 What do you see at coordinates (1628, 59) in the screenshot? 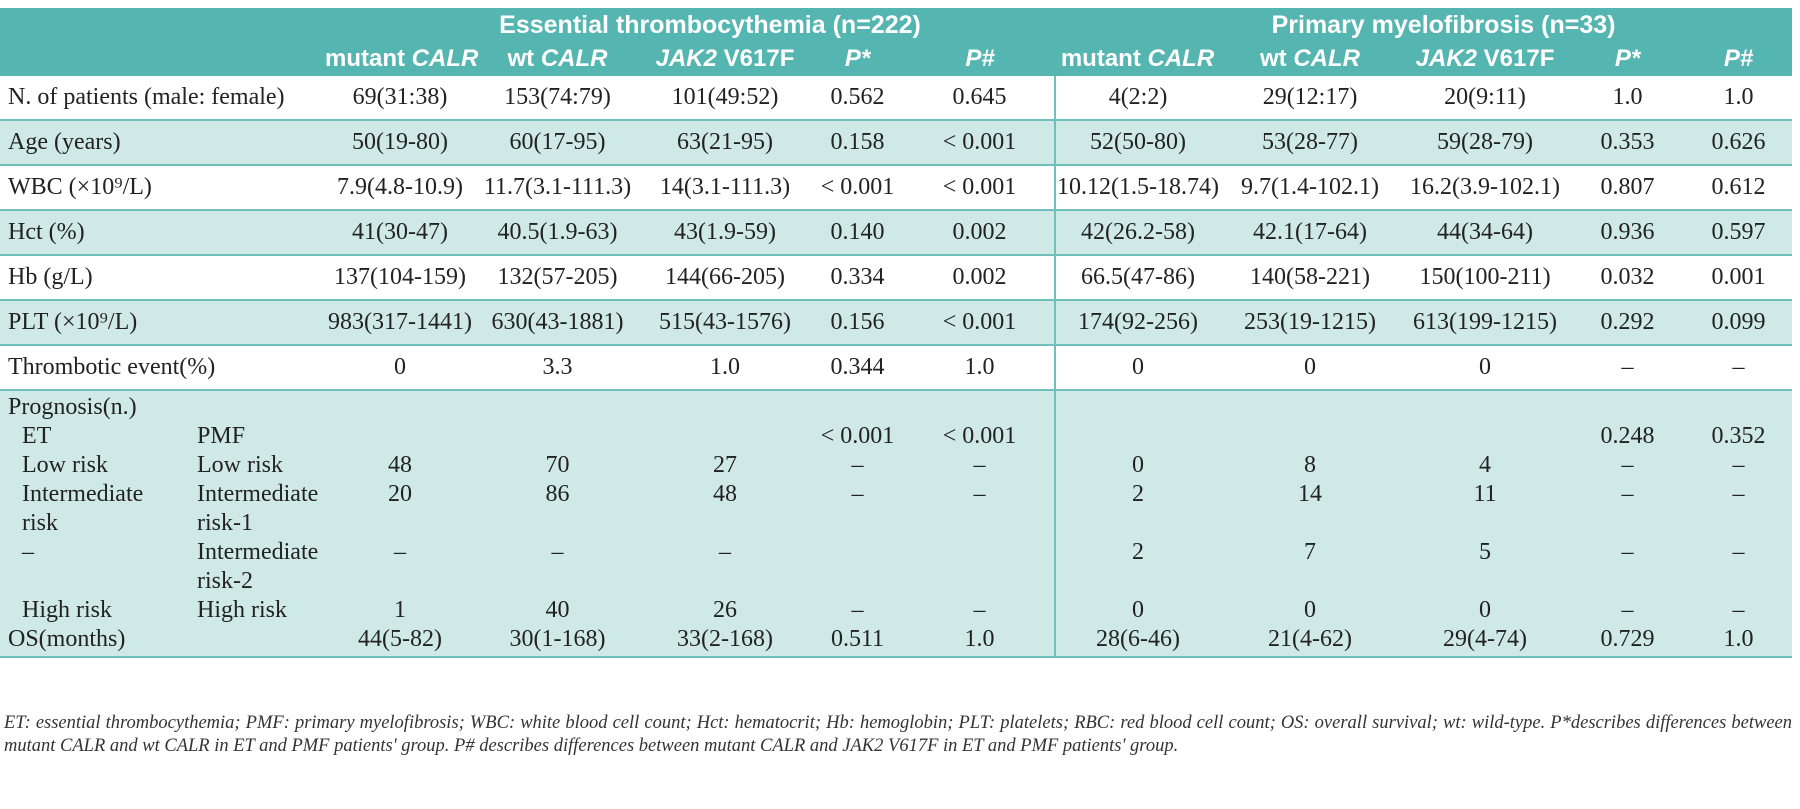
I see `col-header-p1-pmf: P*` at bounding box center [1628, 59].